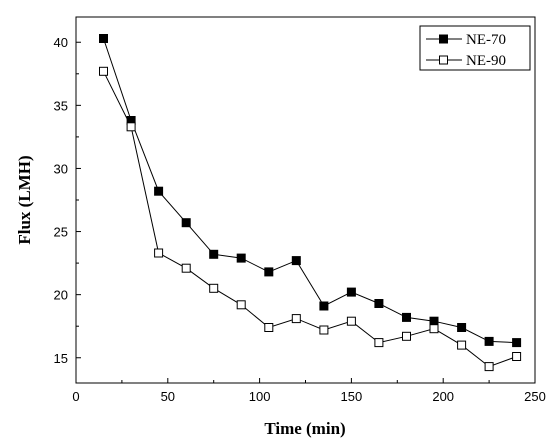  Describe the element at coordinates (61, 358) in the screenshot. I see `y-tick-label: 15` at that location.